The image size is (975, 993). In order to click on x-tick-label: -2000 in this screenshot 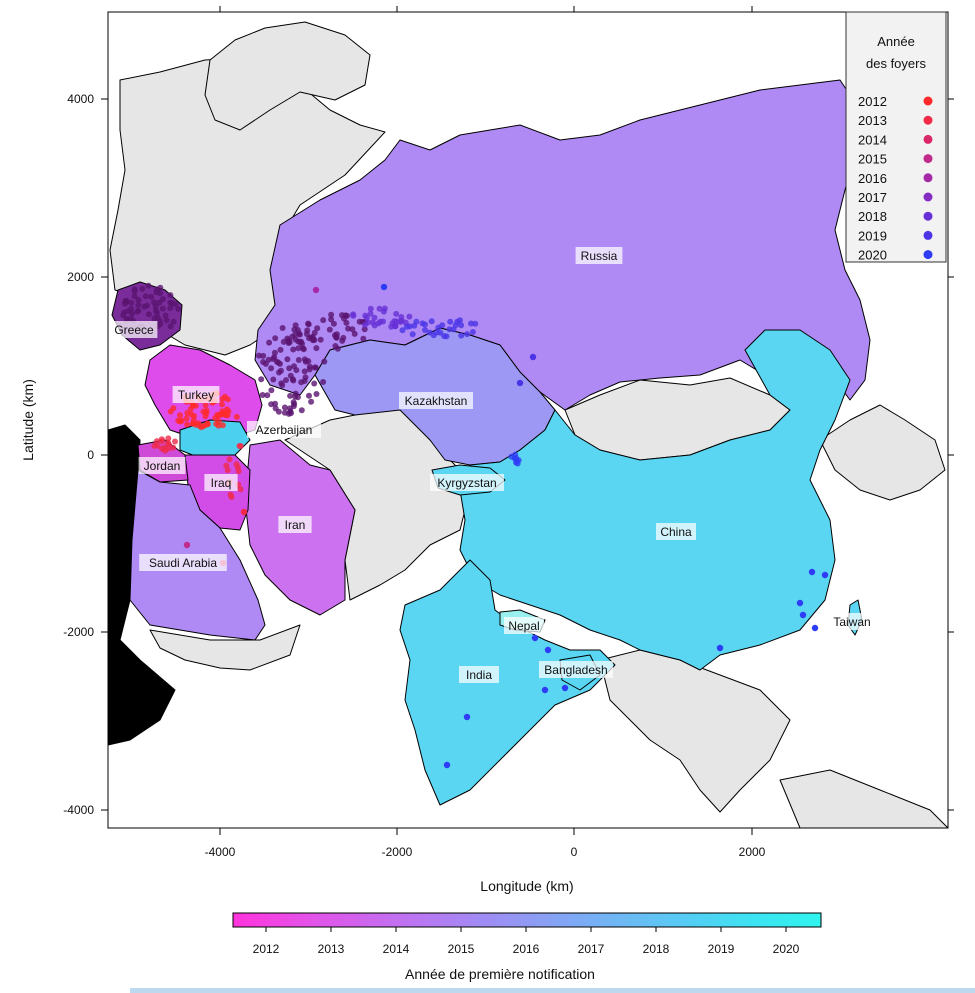, I will do `click(397, 852)`.